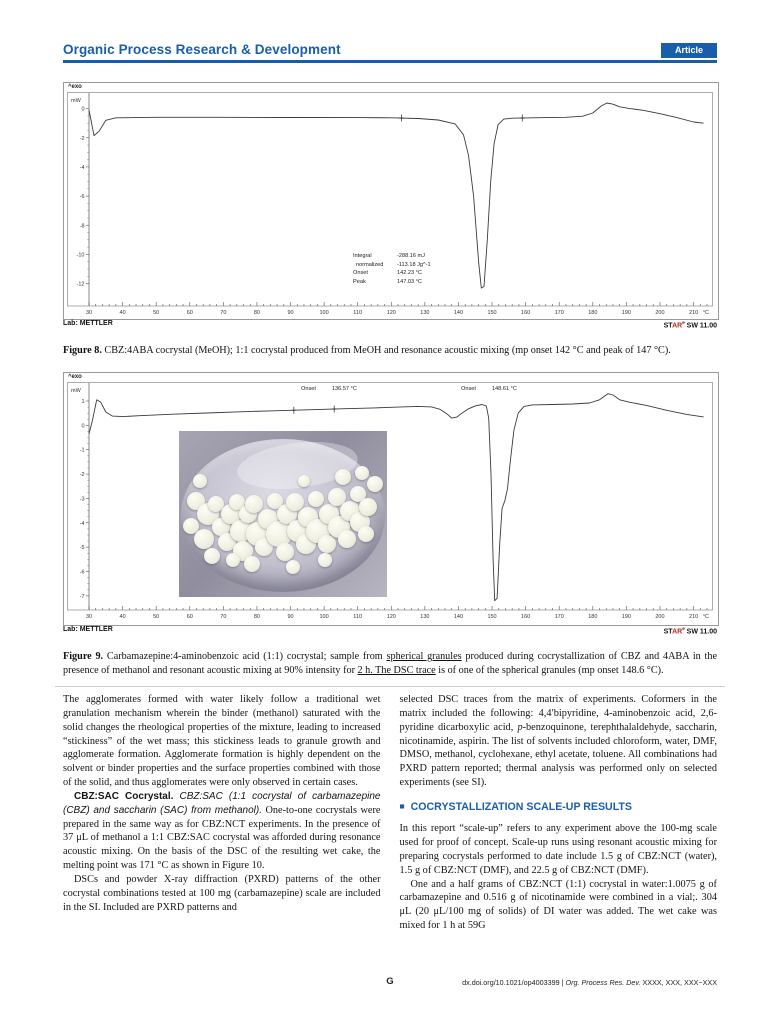 Image resolution: width=780 pixels, height=1027 pixels. What do you see at coordinates (83, 657) in the screenshot?
I see `text-segment: Figure 9.` at bounding box center [83, 657].